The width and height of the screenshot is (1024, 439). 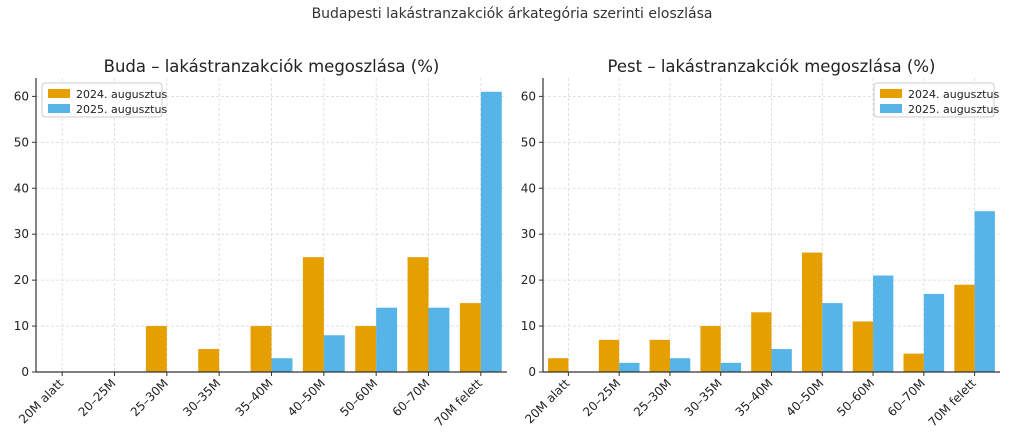 I want to click on buda-x-tick-label: 25–30M, so click(x=149, y=397).